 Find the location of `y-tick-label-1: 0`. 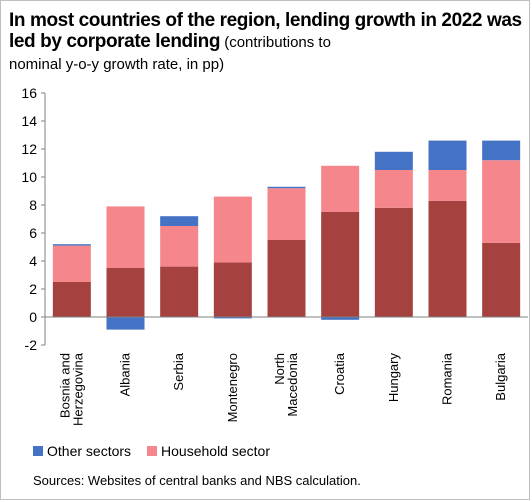

y-tick-label-1: 0 is located at coordinates (33, 317).